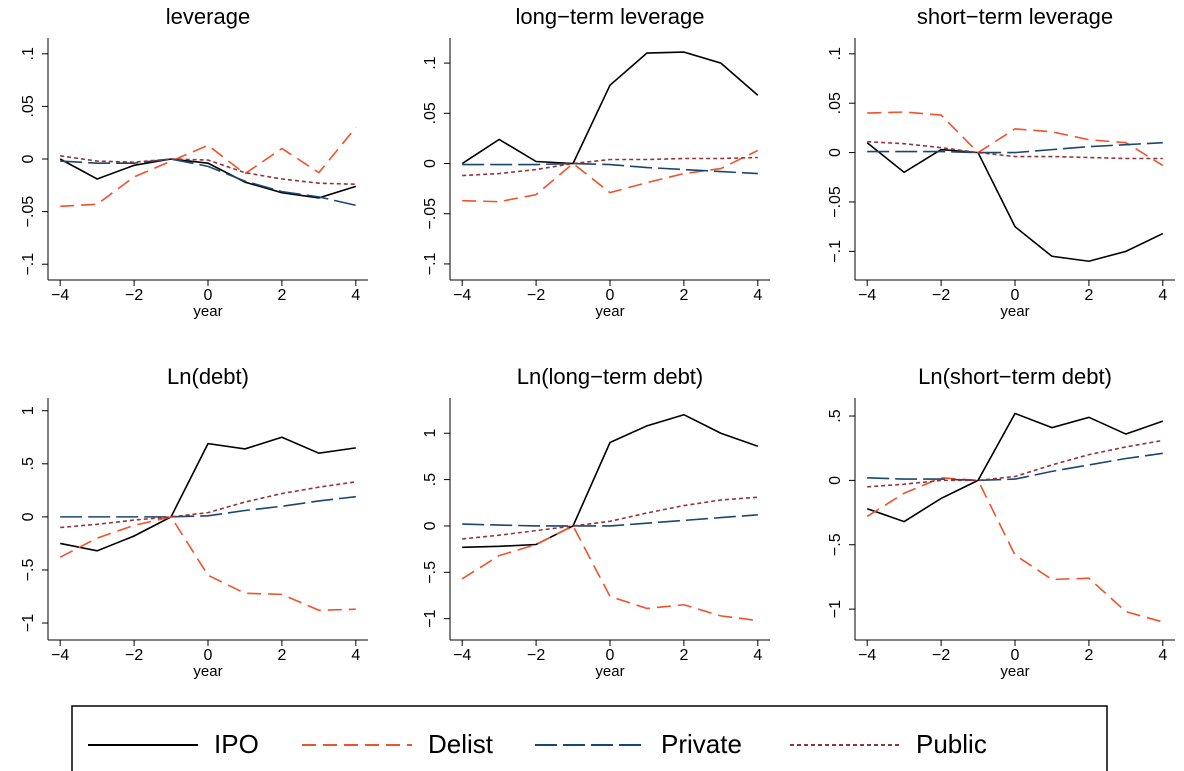 The height and width of the screenshot is (771, 1184). What do you see at coordinates (610, 16) in the screenshot?
I see `chart-title: long−term leverage` at bounding box center [610, 16].